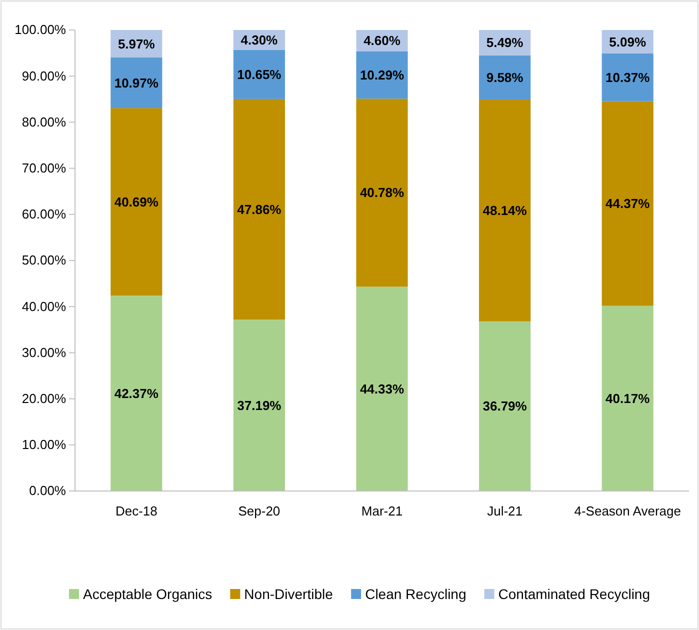 Image resolution: width=699 pixels, height=630 pixels. I want to click on data-label: 42.37%, so click(136, 393).